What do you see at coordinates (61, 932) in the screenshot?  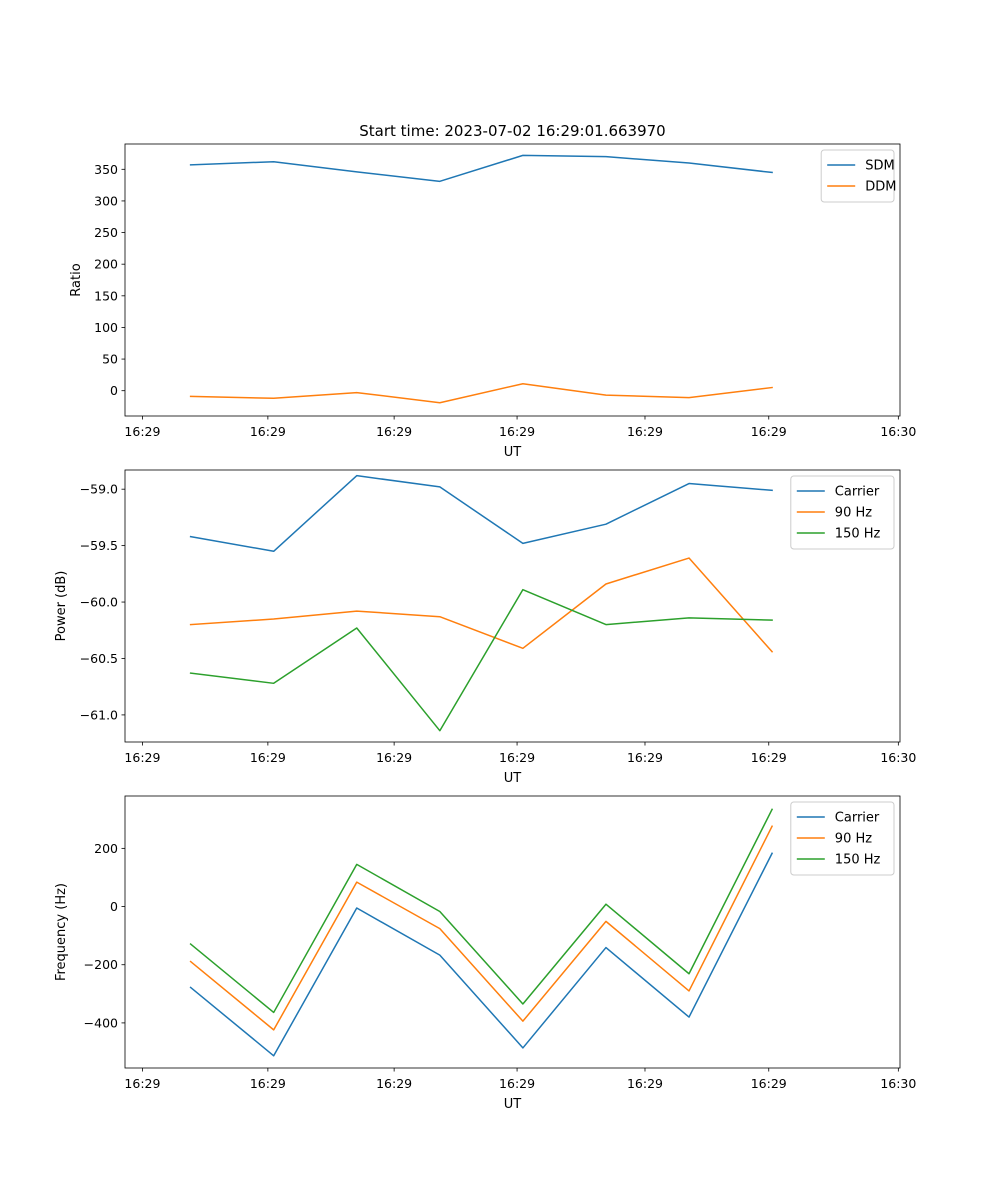 I see `y-axis-label: Frequency (Hz)` at bounding box center [61, 932].